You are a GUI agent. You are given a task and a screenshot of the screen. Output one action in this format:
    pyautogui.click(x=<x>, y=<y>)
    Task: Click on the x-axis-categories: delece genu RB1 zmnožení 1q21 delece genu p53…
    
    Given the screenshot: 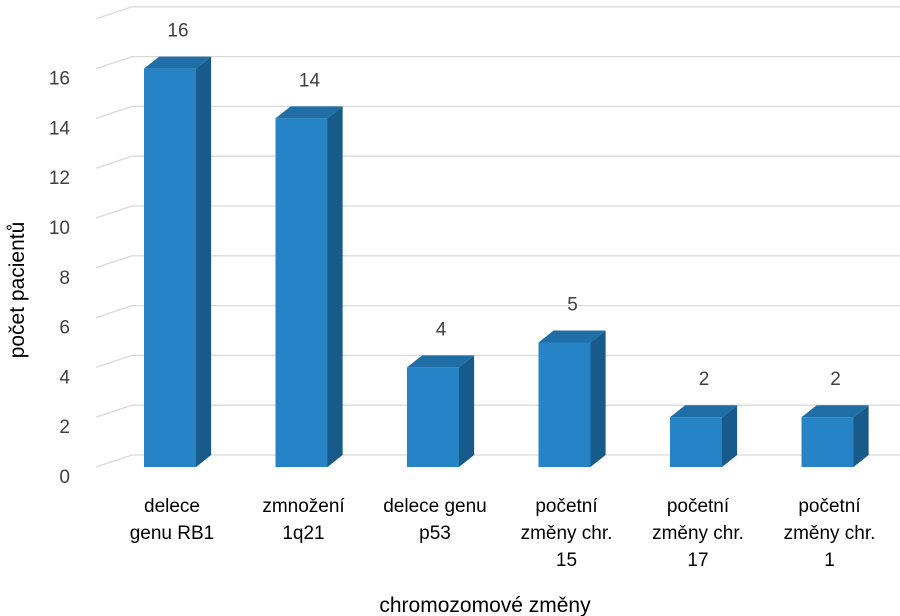 What is the action you would take?
    pyautogui.click(x=503, y=533)
    